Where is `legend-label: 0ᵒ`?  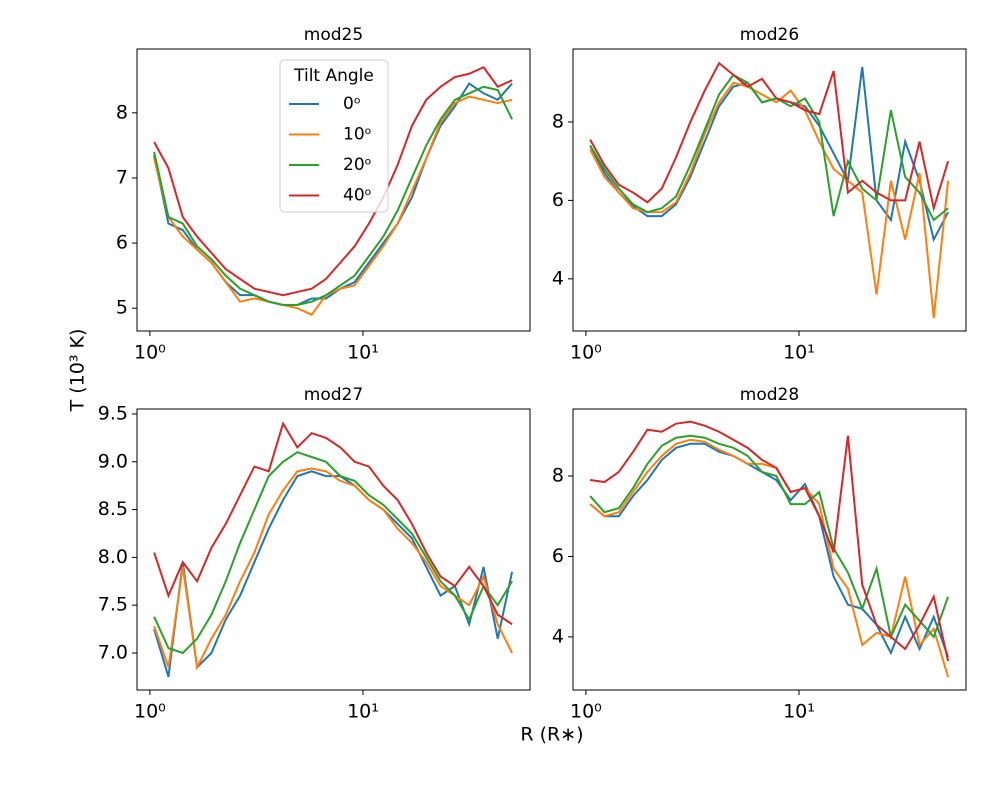 legend-label: 0ᵒ is located at coordinates (352, 104).